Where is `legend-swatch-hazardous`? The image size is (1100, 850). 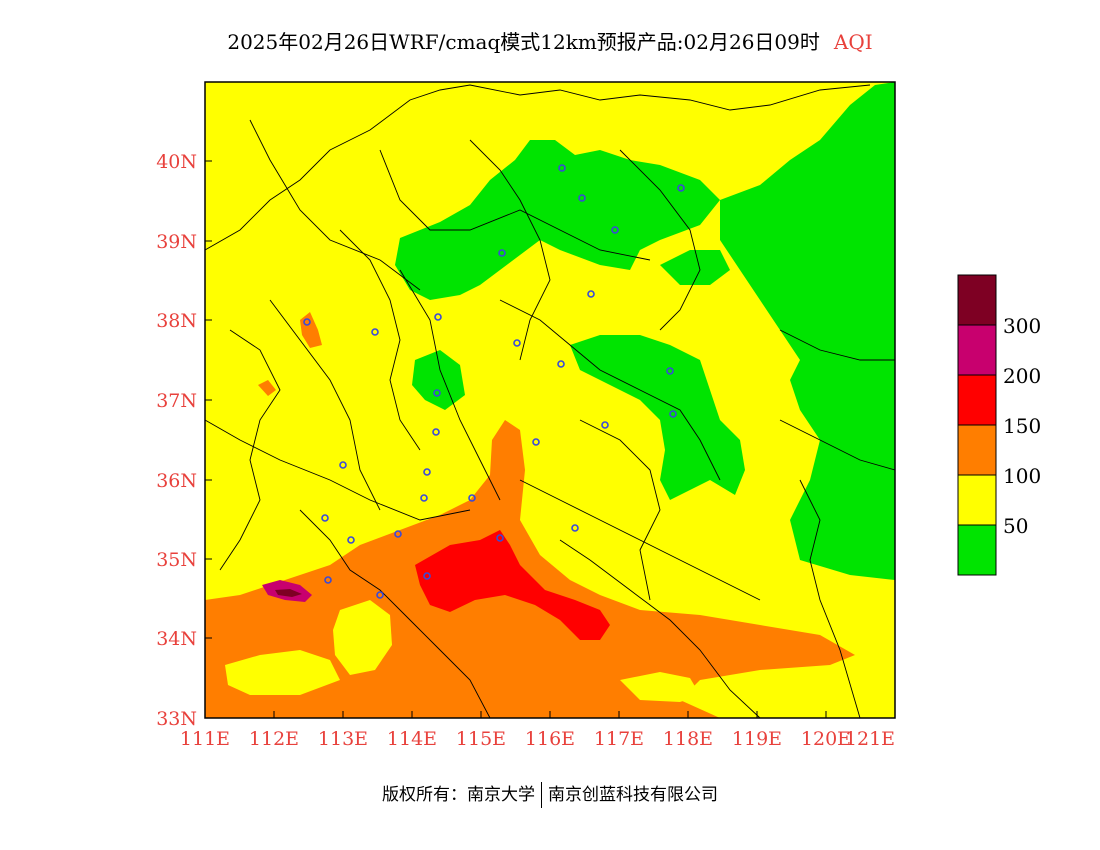
legend-swatch-hazardous is located at coordinates (977, 300).